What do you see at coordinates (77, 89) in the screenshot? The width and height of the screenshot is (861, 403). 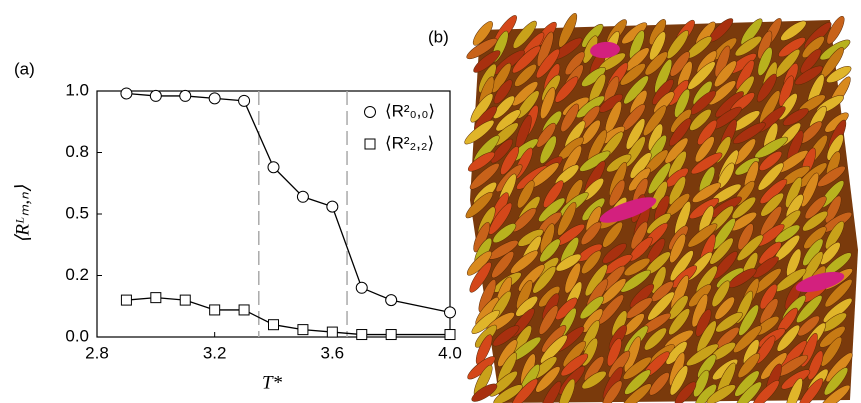 I see `y-tick-label: 1.0` at bounding box center [77, 89].